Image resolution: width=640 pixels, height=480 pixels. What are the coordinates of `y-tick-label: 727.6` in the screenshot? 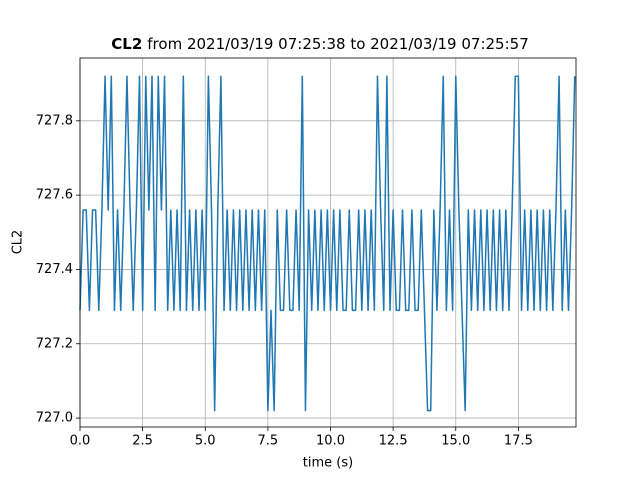 It's located at (54, 195).